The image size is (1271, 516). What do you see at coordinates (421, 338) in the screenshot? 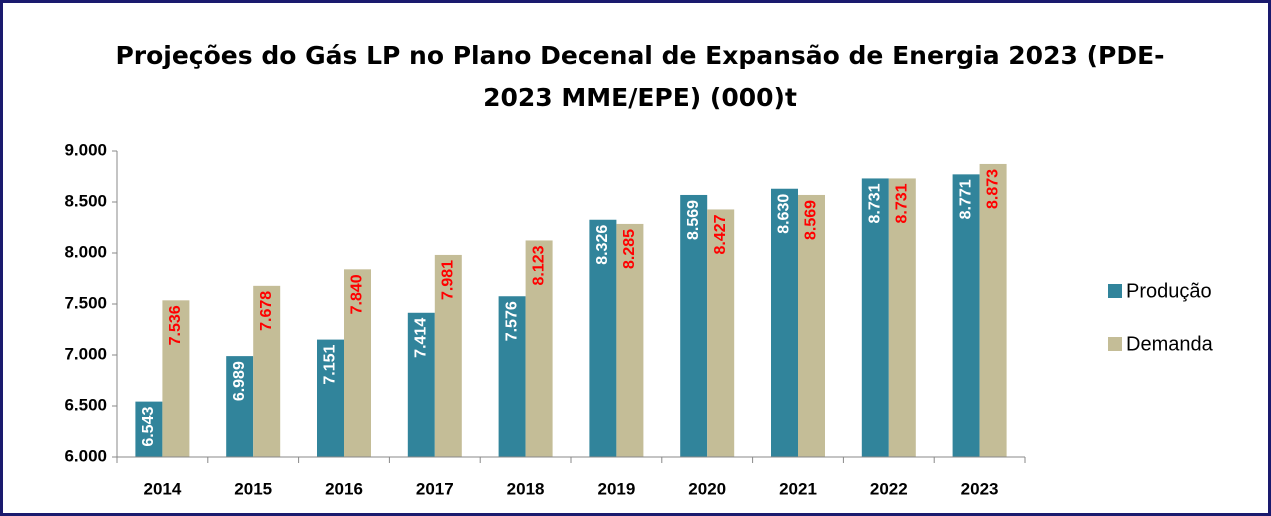
I see `data-label: 7.414` at bounding box center [421, 338].